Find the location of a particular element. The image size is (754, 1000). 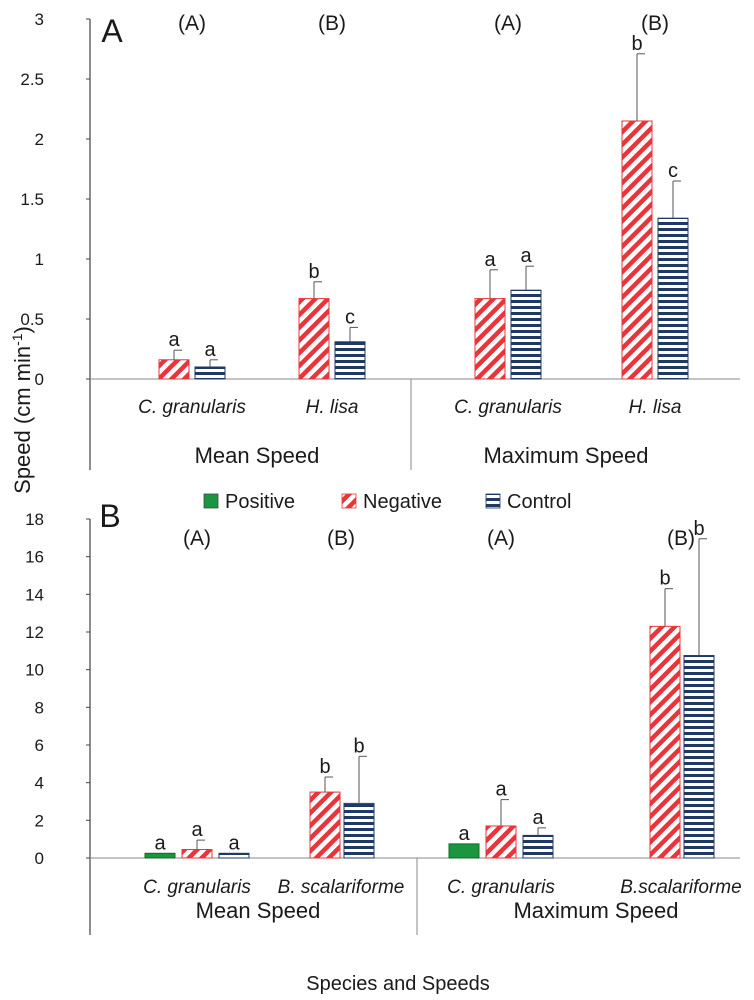

y-tick-label: 8 is located at coordinates (39, 707).